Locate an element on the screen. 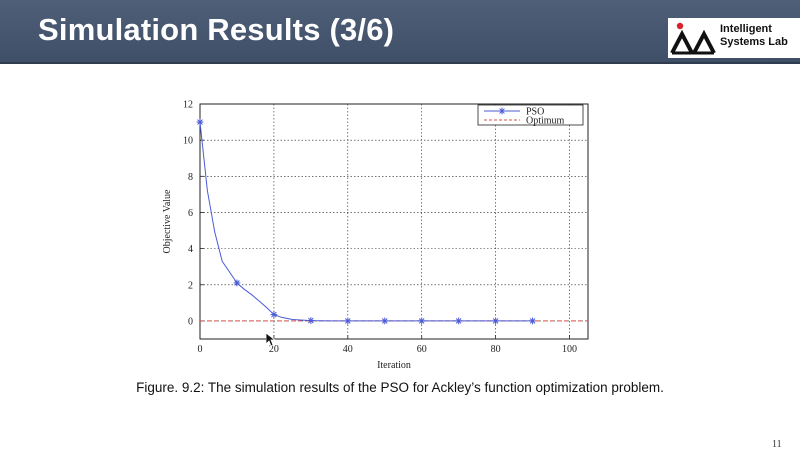 This screenshot has width=800, height=456. legend-pso-label: PSO is located at coordinates (535, 112).